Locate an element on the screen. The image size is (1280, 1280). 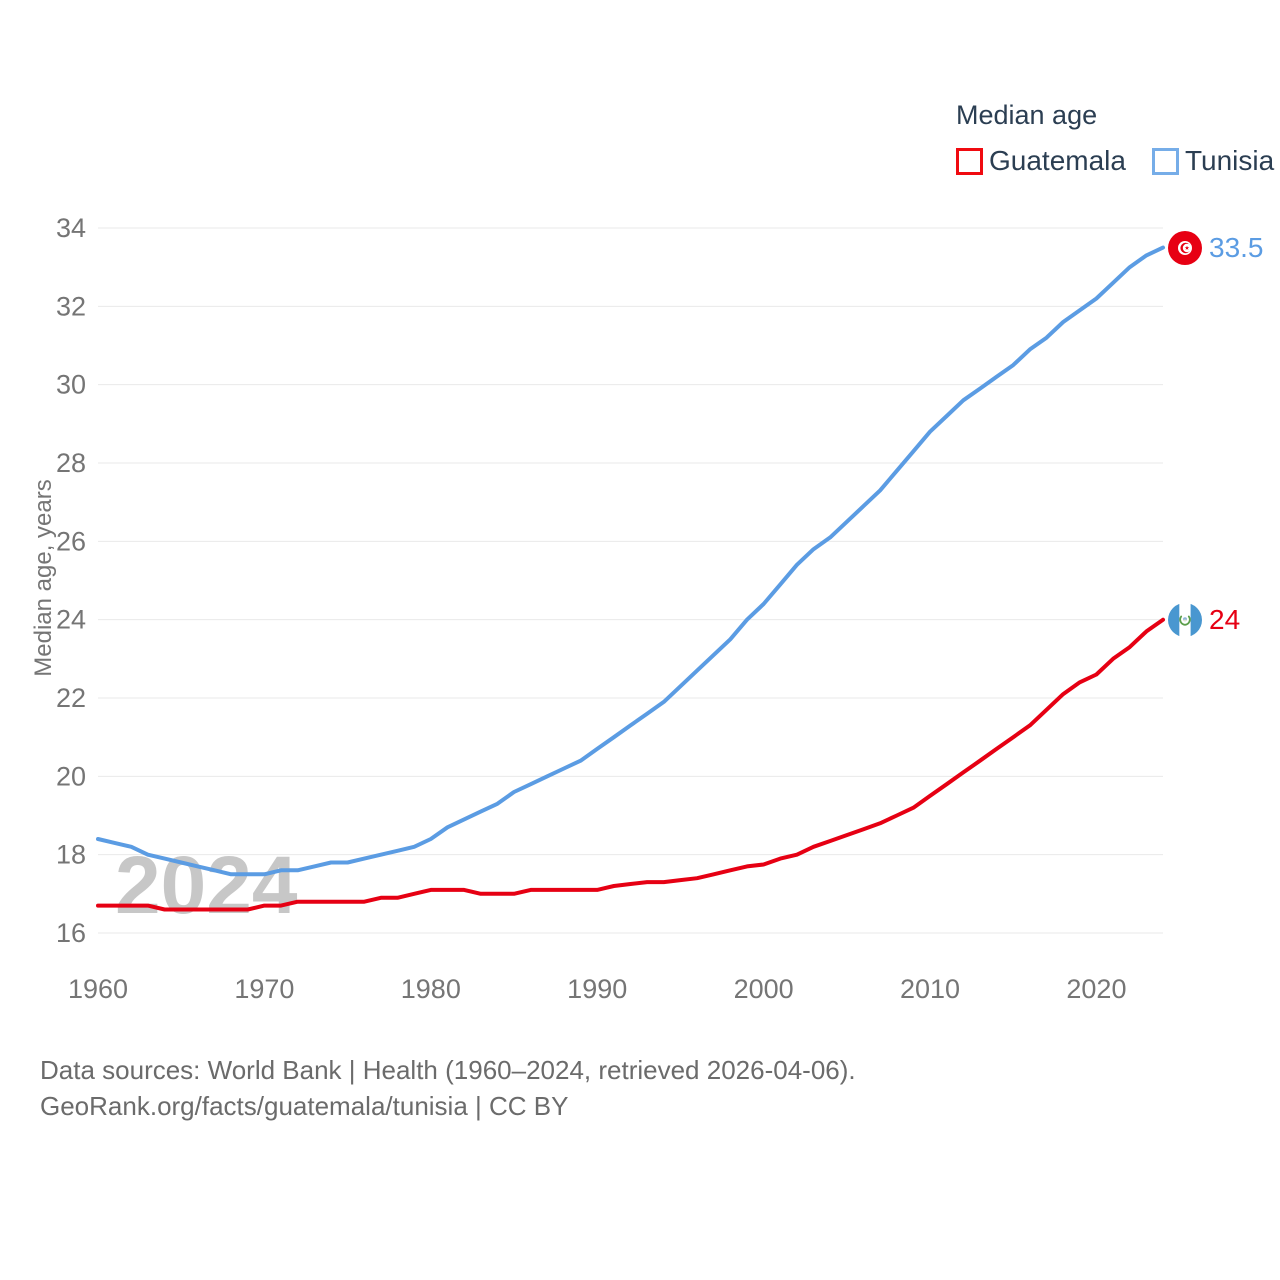
tunisia-flag-icon is located at coordinates (1185, 248).